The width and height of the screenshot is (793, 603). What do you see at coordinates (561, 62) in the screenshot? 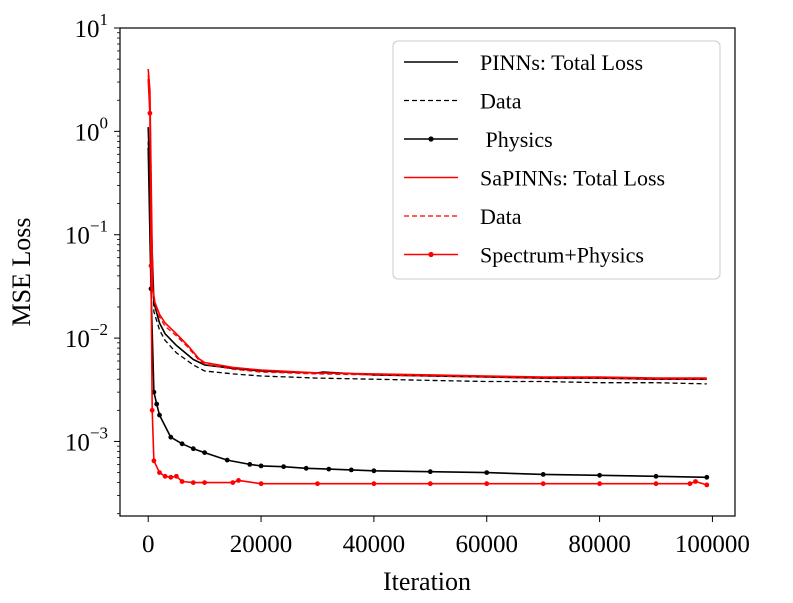
I see `legend-label: PINNs: Total Loss` at bounding box center [561, 62].